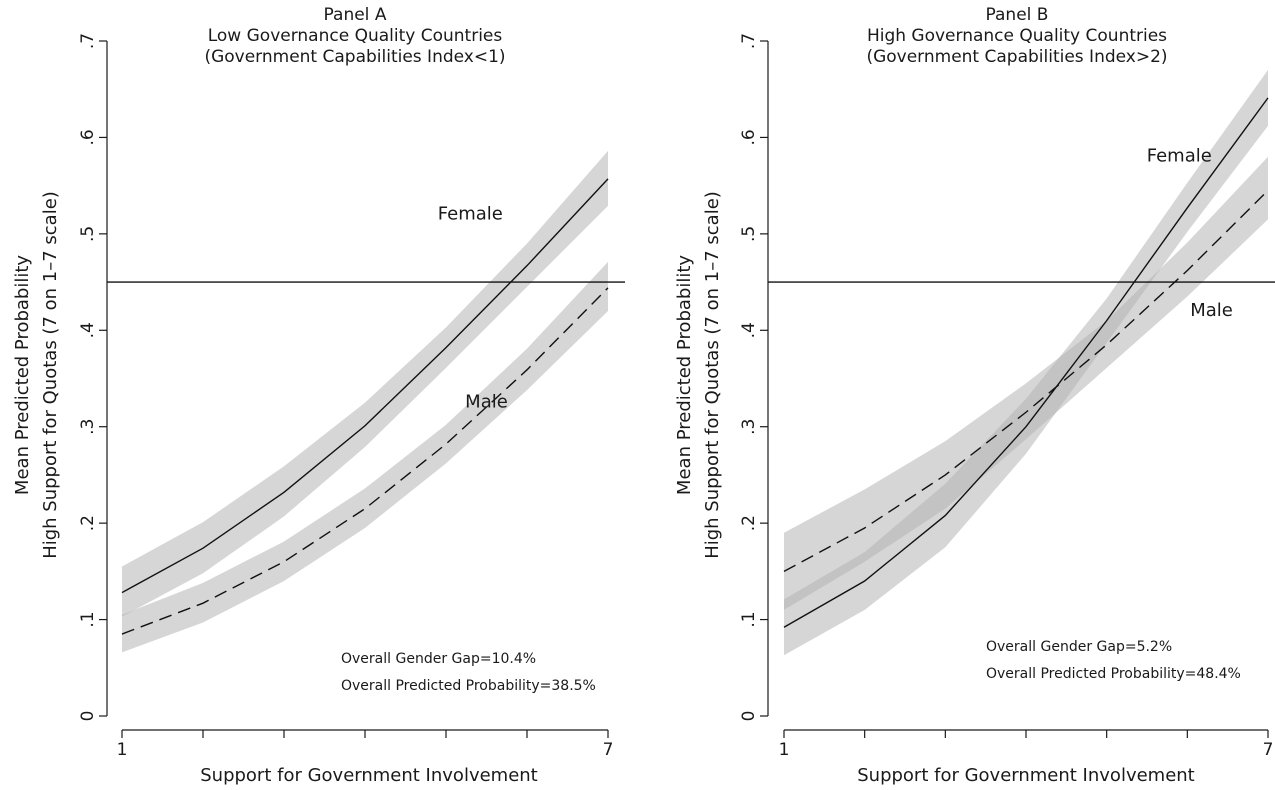 Image resolution: width=1275 pixels, height=790 pixels. What do you see at coordinates (1079, 647) in the screenshot?
I see `panel-b-annotation-gender-gap: Overall Gender Gap=5.2%` at bounding box center [1079, 647].